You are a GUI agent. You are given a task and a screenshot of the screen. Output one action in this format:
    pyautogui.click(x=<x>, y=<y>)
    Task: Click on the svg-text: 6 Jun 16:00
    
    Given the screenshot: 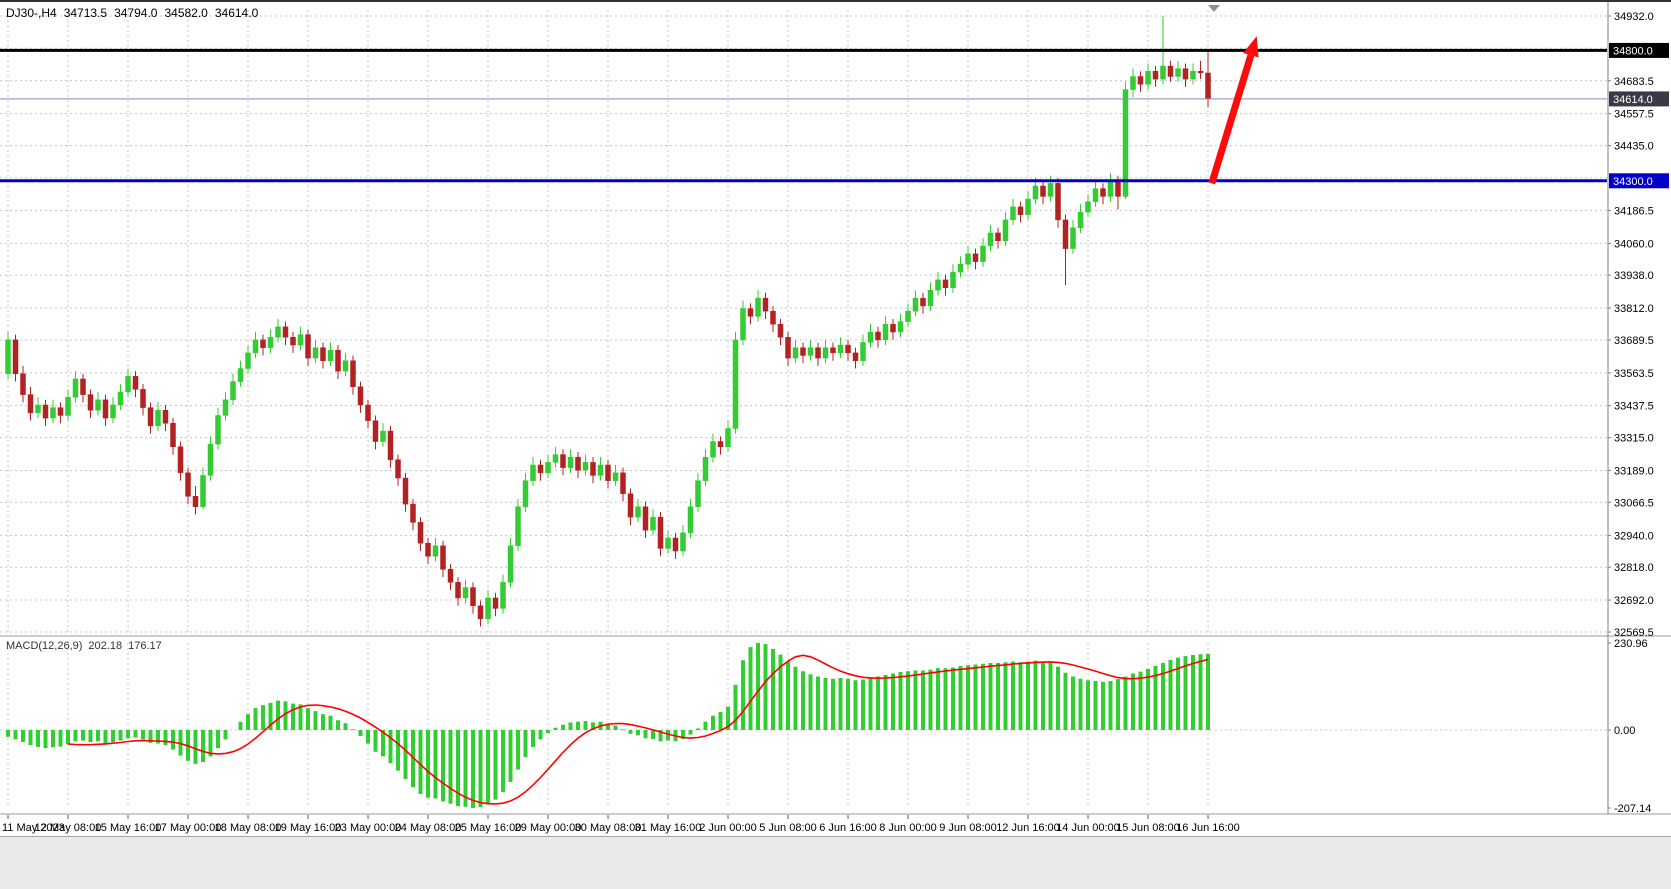 What is the action you would take?
    pyautogui.click(x=848, y=828)
    